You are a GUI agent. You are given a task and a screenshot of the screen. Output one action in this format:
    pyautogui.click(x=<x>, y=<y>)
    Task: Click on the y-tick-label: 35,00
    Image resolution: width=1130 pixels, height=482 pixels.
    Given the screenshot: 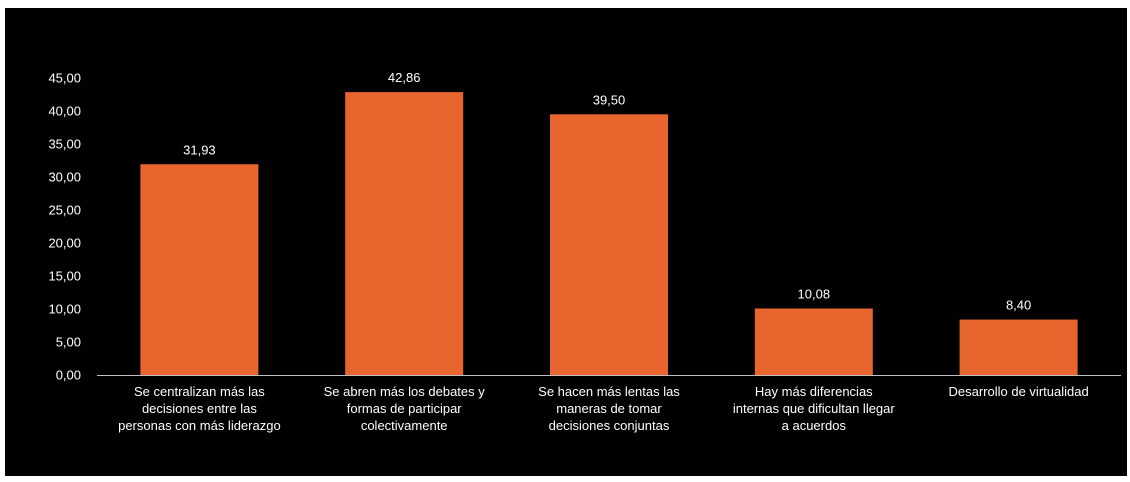 What is the action you would take?
    pyautogui.click(x=64, y=144)
    